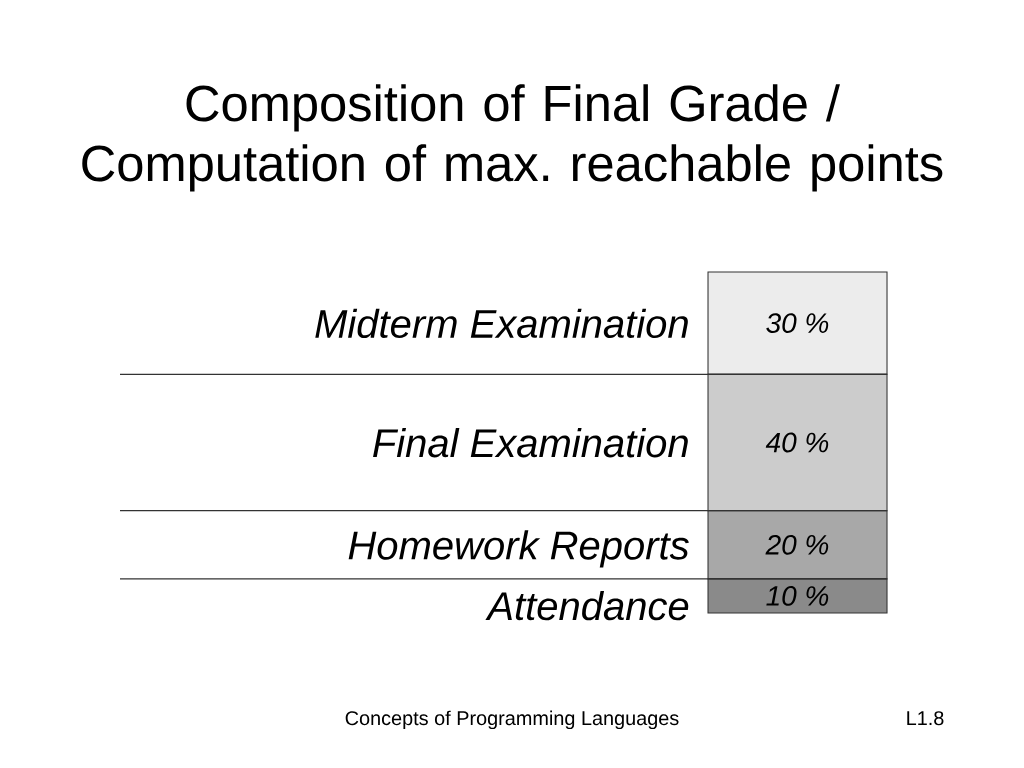  What do you see at coordinates (518, 549) in the screenshot?
I see `series-label: Homework Reports` at bounding box center [518, 549].